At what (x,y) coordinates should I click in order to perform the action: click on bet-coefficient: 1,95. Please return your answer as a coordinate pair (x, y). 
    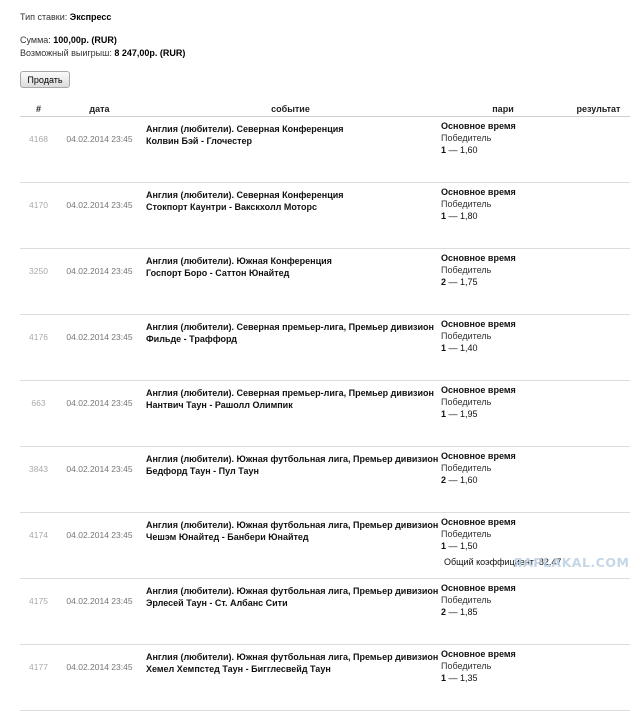
    Looking at the image, I should click on (469, 414).